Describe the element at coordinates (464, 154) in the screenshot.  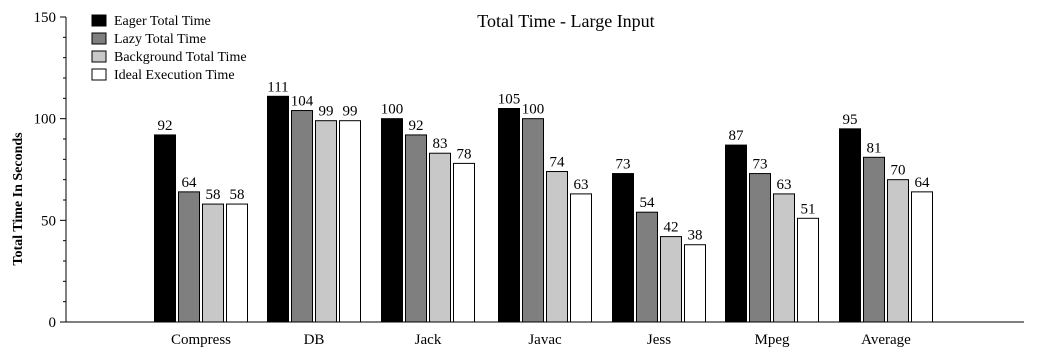
I see `bar-value-label: 78` at that location.